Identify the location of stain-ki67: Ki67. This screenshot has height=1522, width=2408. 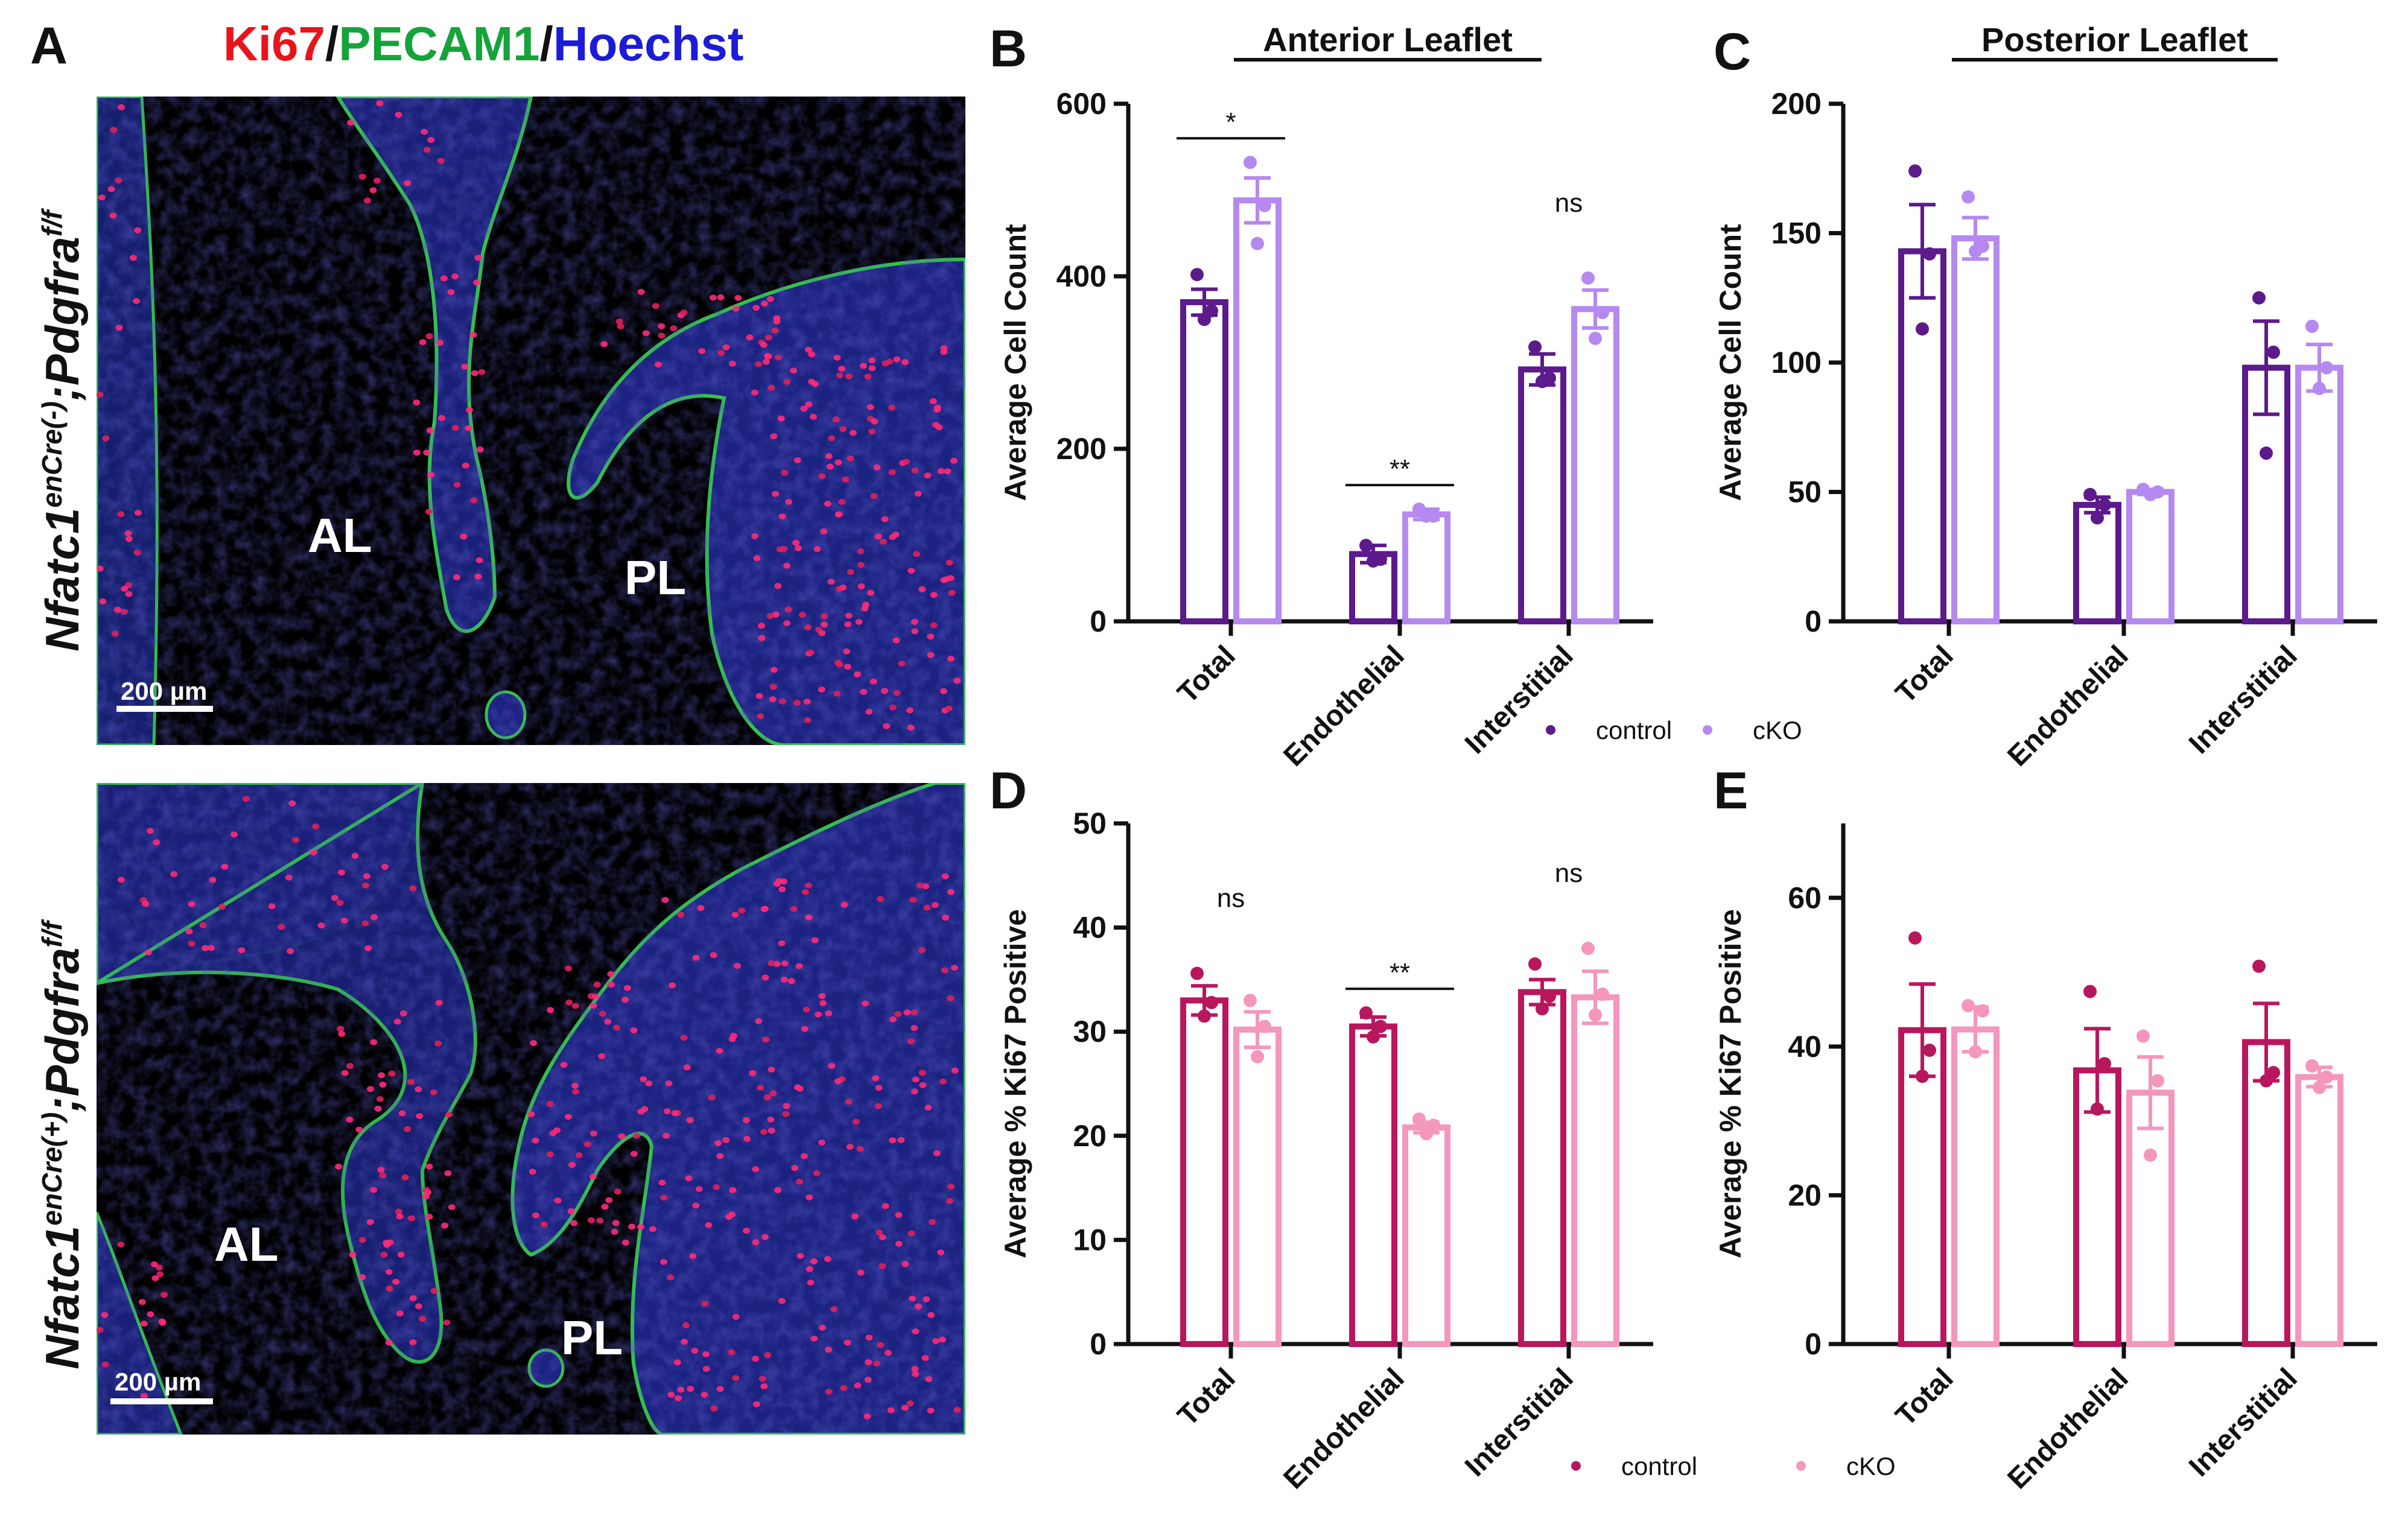
(274, 44).